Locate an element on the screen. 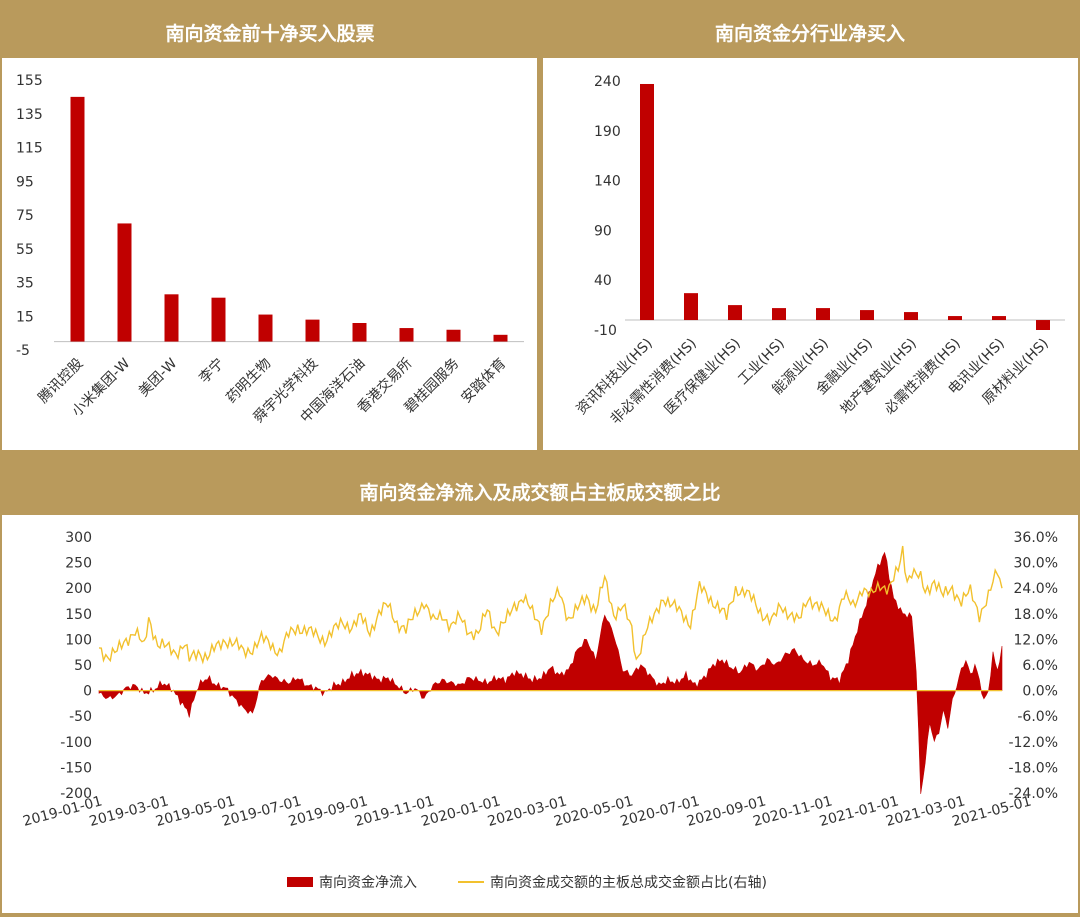 This screenshot has height=917, width=1080. top-left-y-tick-label: -5 is located at coordinates (23, 351).